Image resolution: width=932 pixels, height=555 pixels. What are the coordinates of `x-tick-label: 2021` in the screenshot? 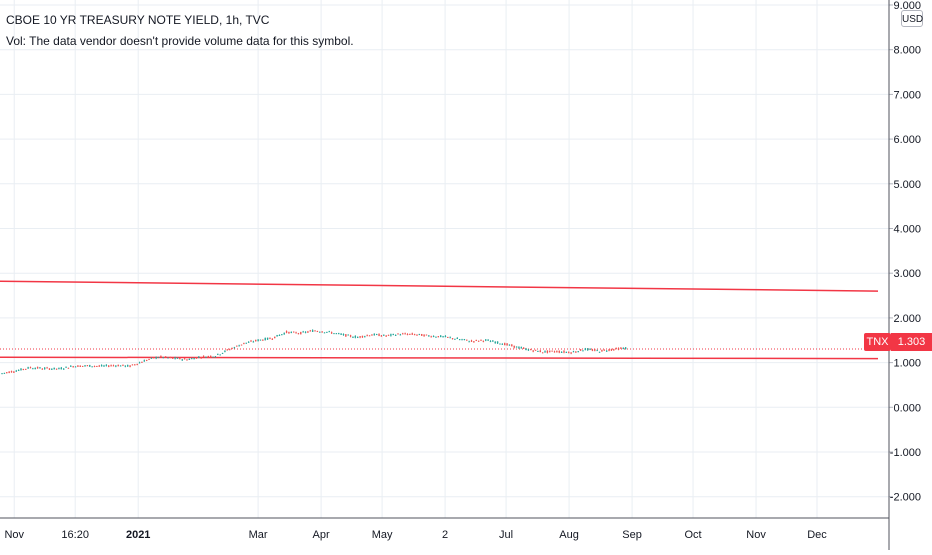 It's located at (138, 535).